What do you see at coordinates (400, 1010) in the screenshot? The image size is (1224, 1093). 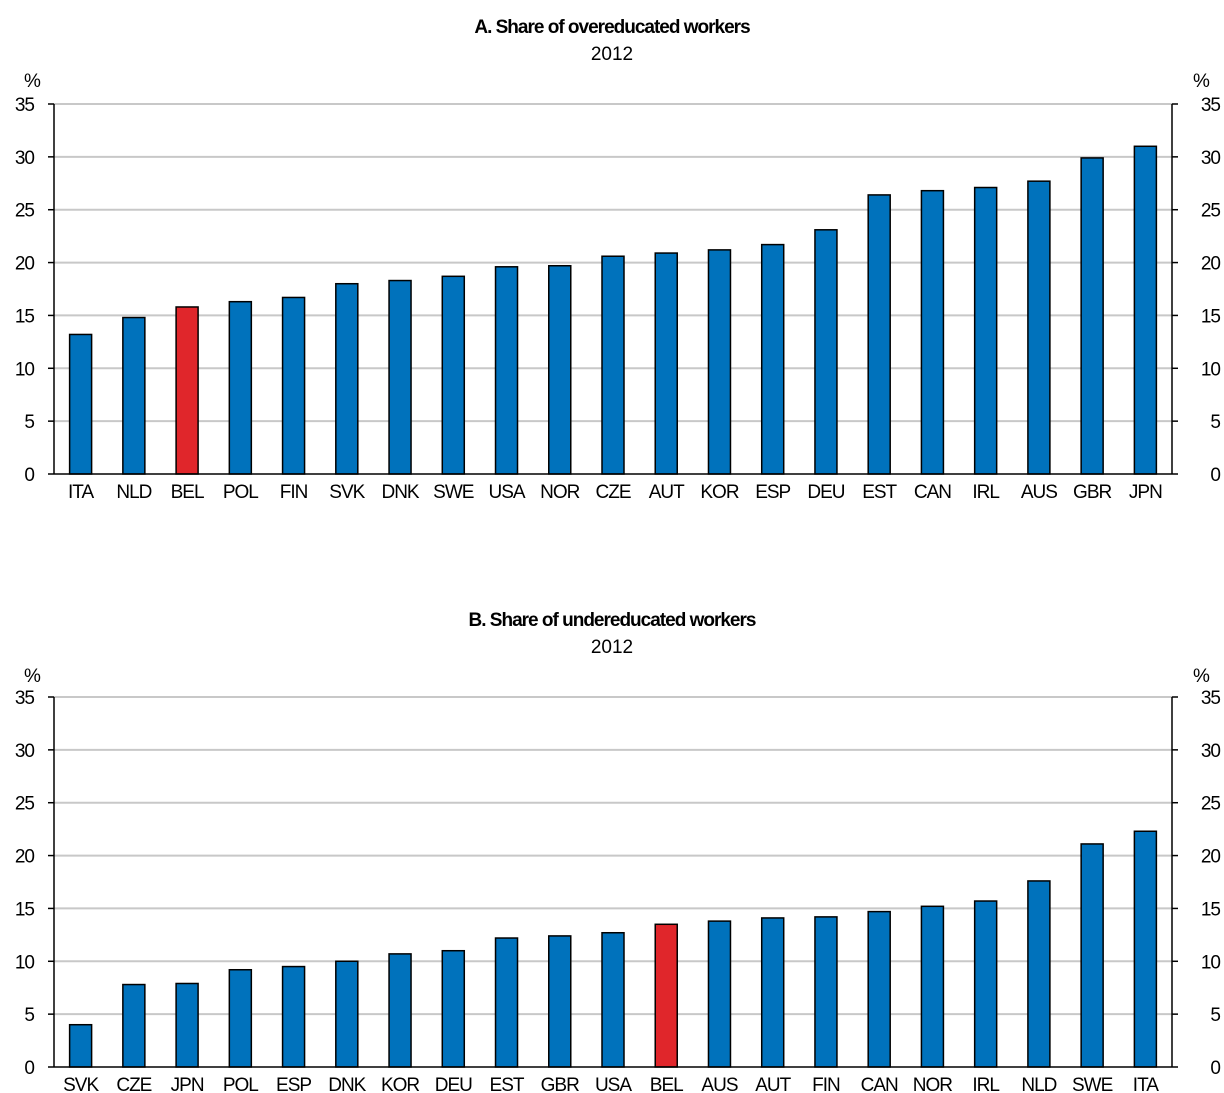 I see `panel-b-bar-kor` at bounding box center [400, 1010].